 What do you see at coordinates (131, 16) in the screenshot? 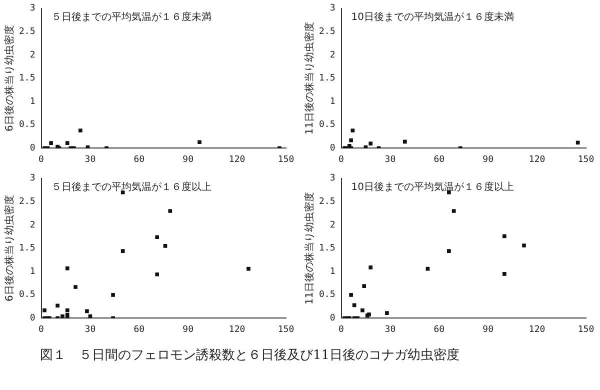
I see `chart-title: ５日後までの平均気温が１６度未満` at bounding box center [131, 16].